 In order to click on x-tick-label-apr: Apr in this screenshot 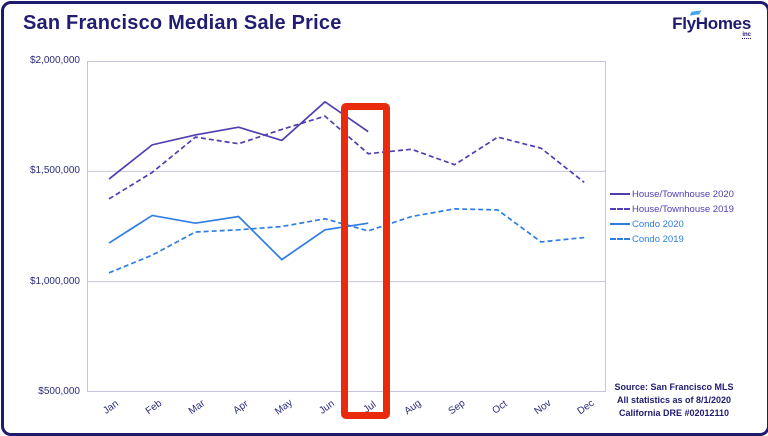, I will do `click(241, 407)`.